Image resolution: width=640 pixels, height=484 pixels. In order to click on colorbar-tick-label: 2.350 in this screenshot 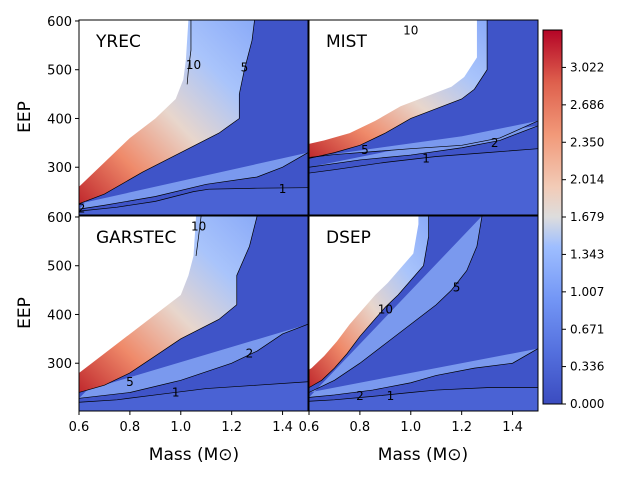, I will do `click(587, 142)`.